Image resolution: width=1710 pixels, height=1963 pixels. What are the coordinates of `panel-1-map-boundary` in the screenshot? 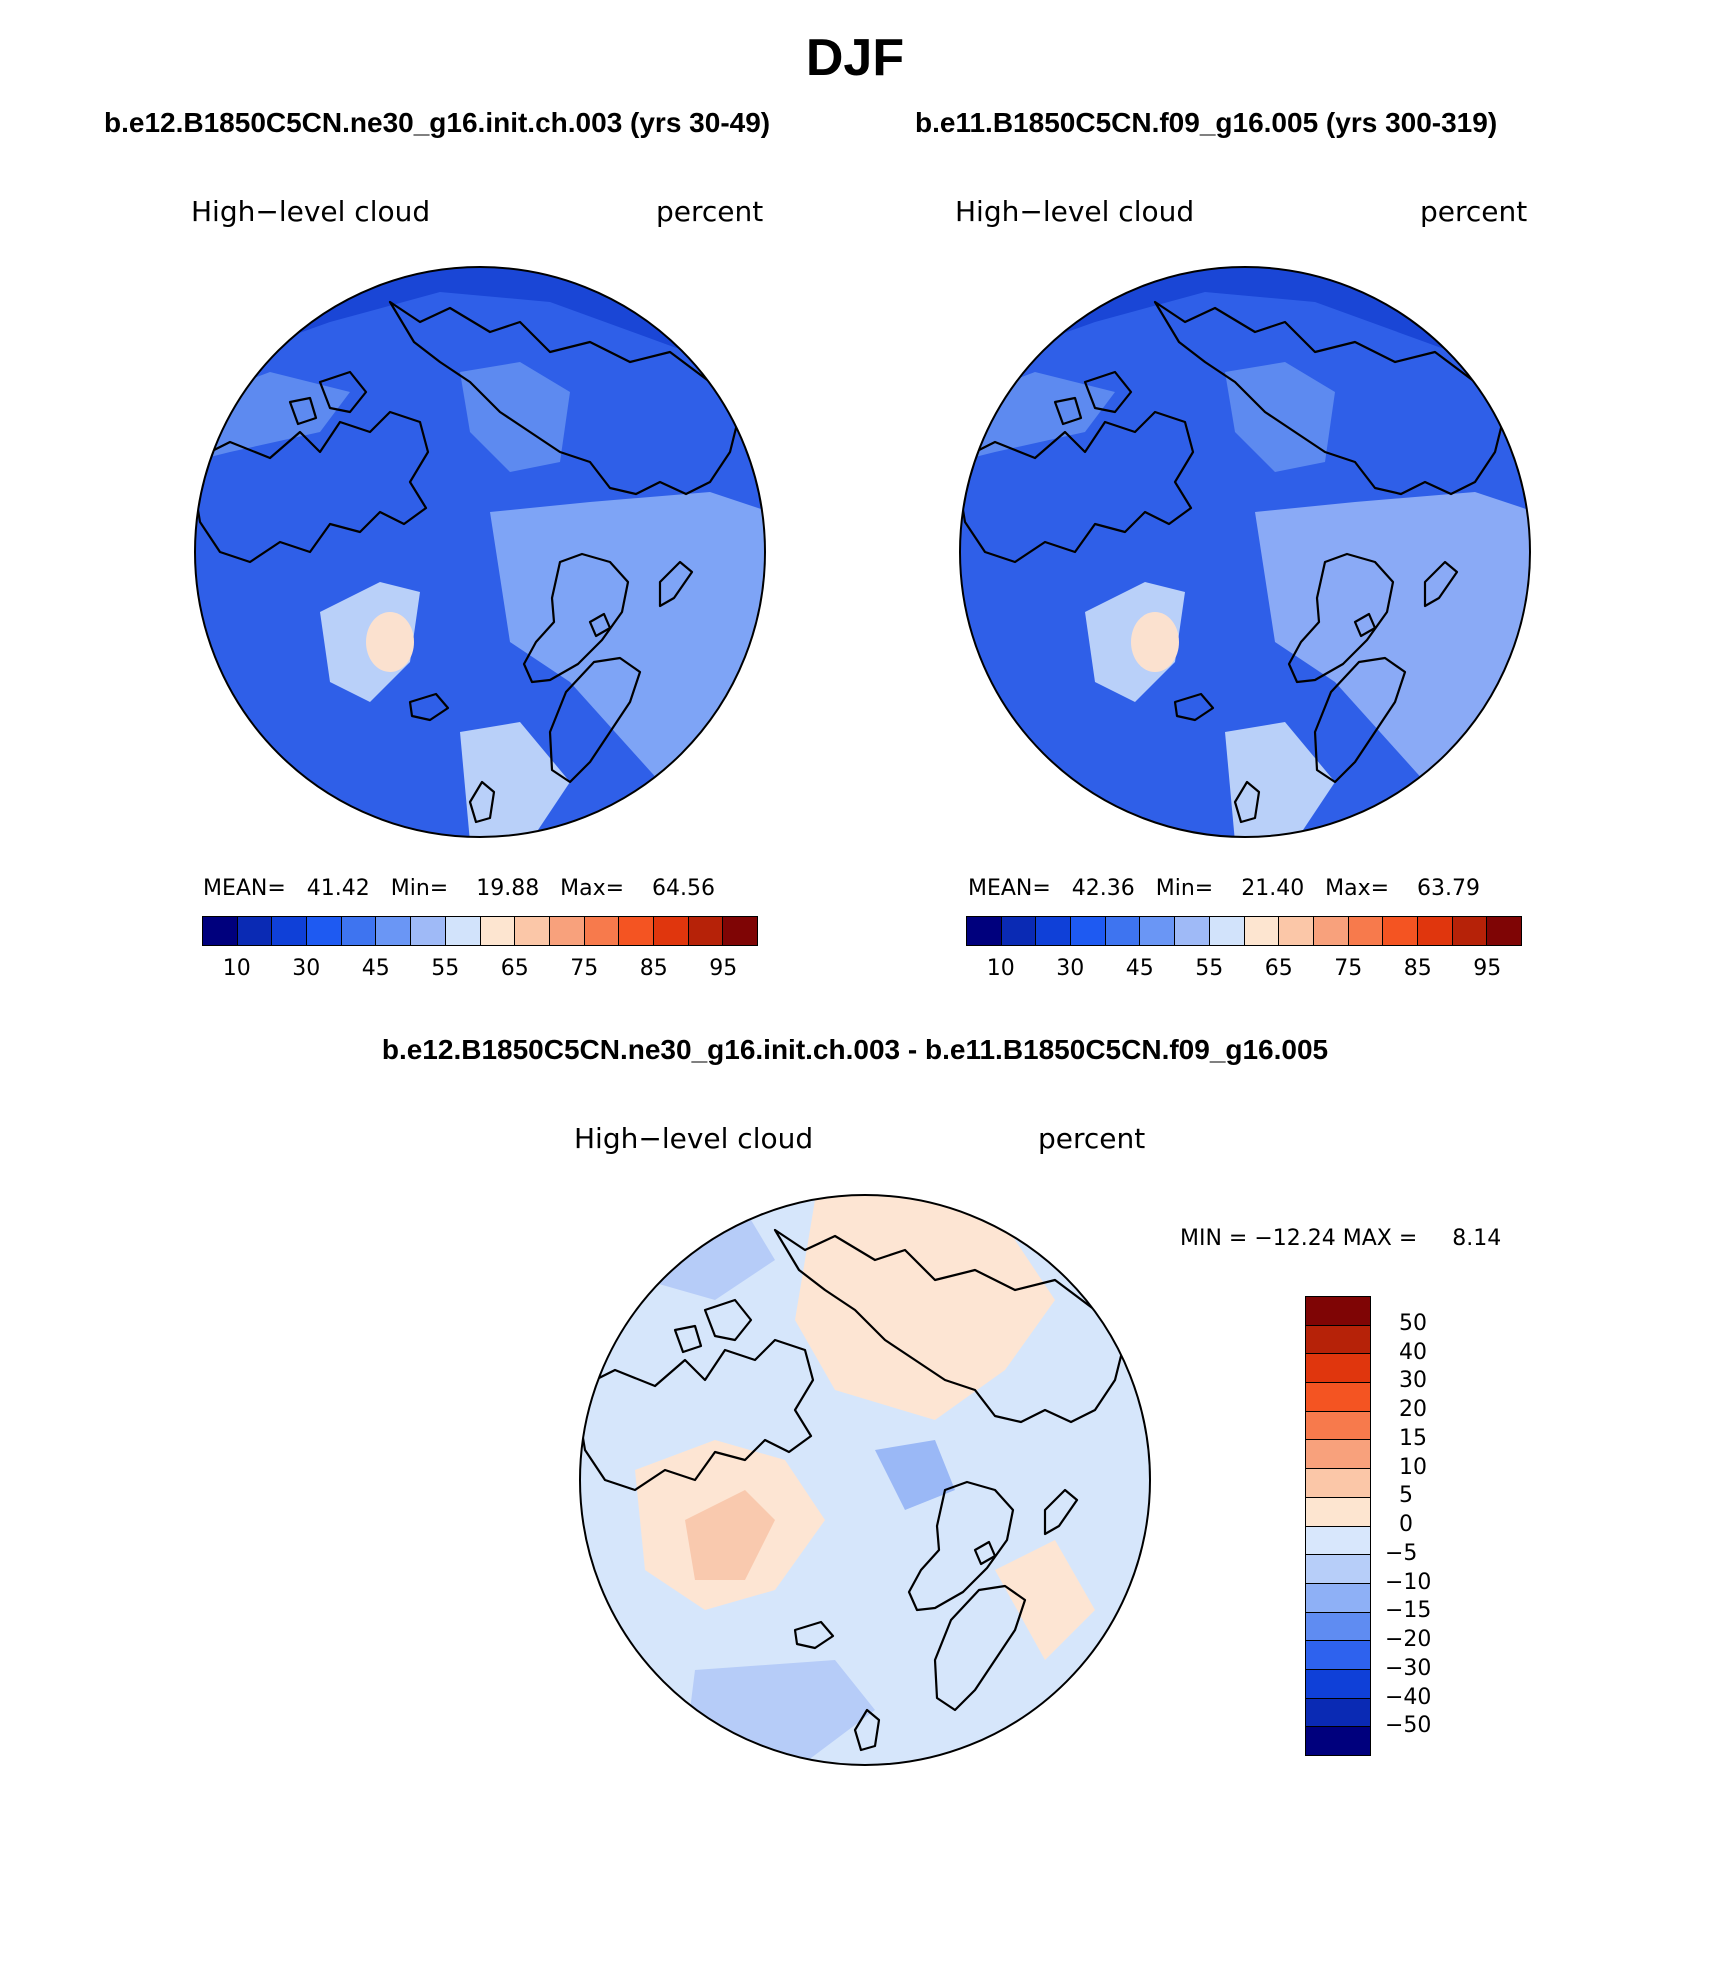 It's located at (480, 552).